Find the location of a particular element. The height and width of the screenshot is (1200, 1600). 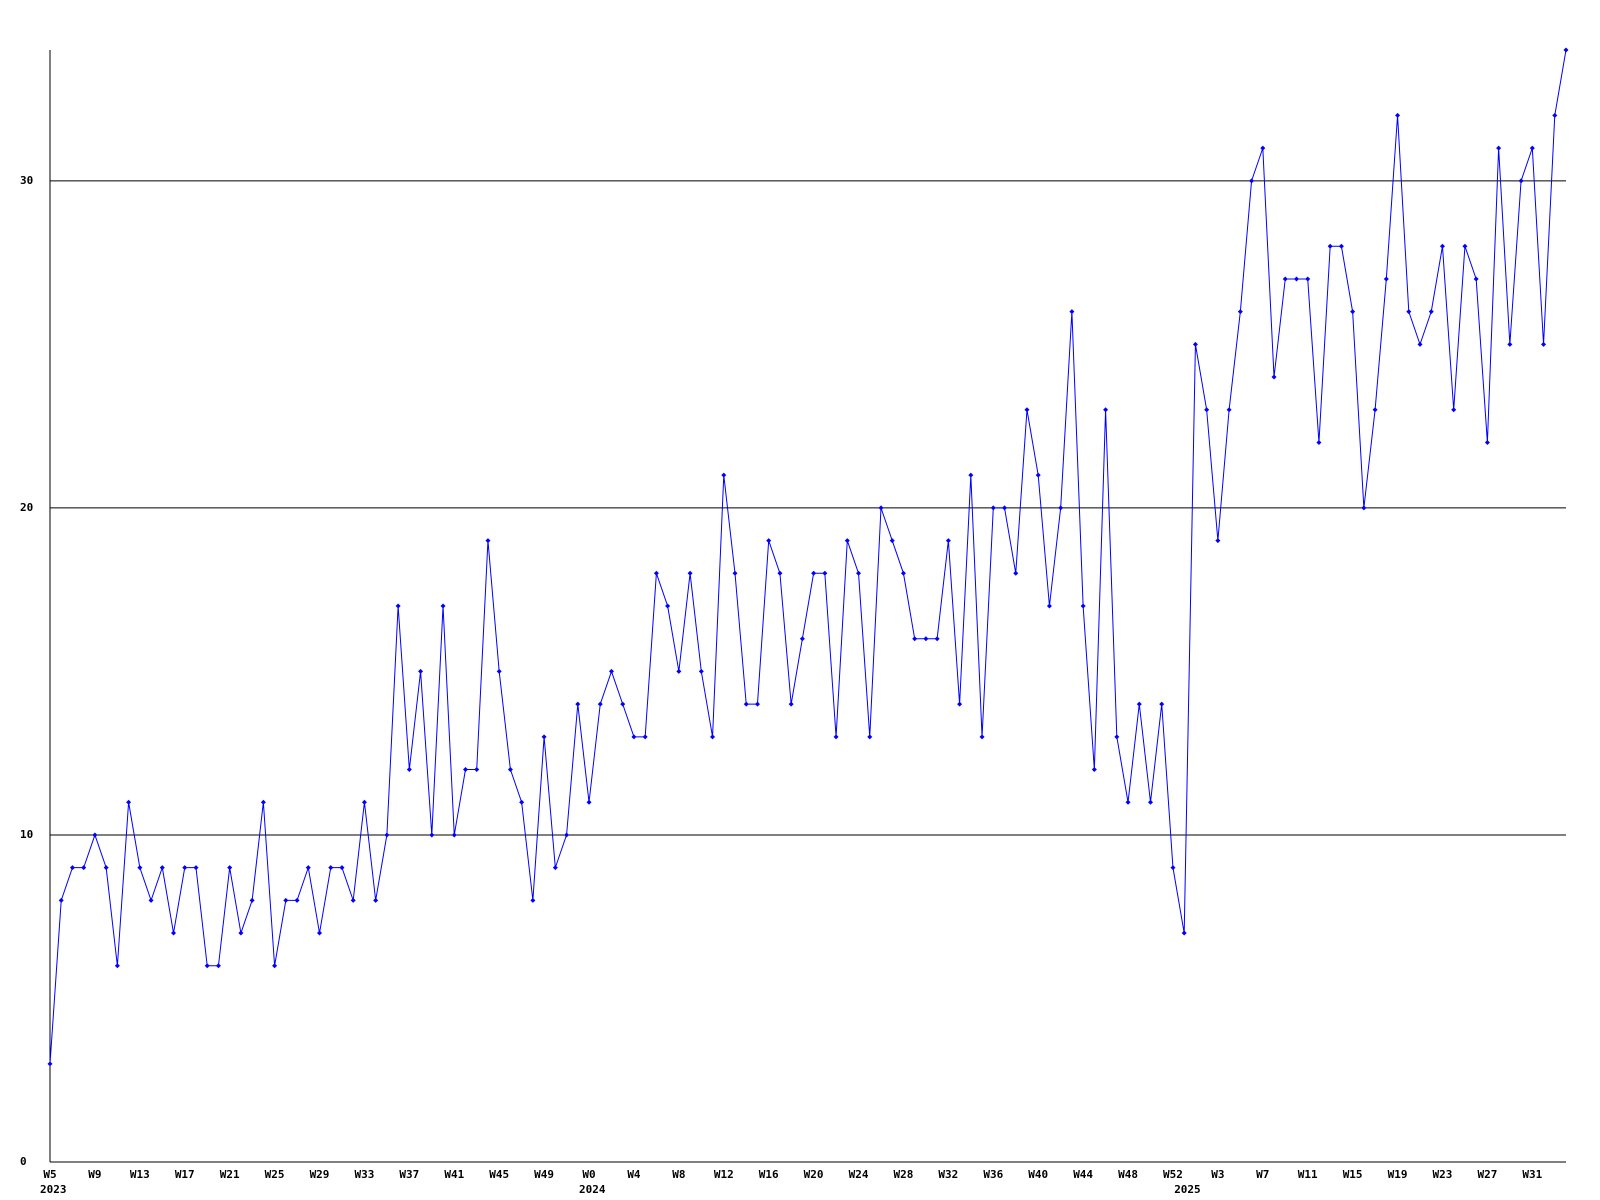

x-tick-label: W28 is located at coordinates (904, 1174).